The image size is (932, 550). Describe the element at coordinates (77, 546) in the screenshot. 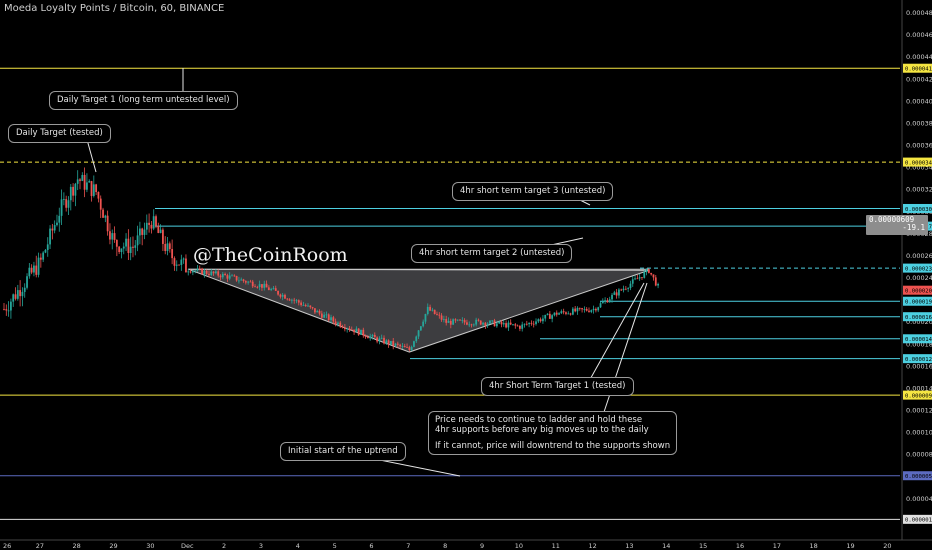

I see `x-tick-label: 28` at that location.